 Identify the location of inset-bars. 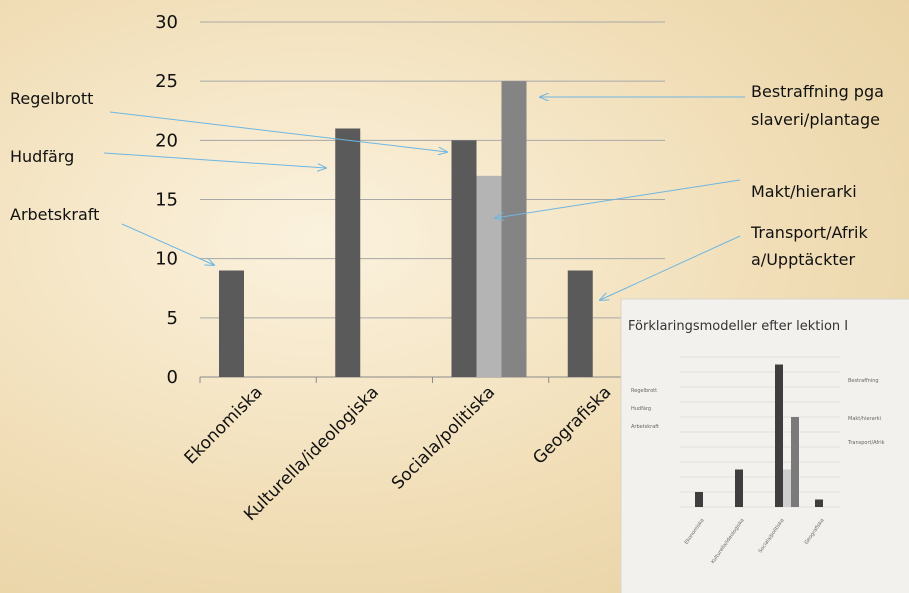
(759, 435).